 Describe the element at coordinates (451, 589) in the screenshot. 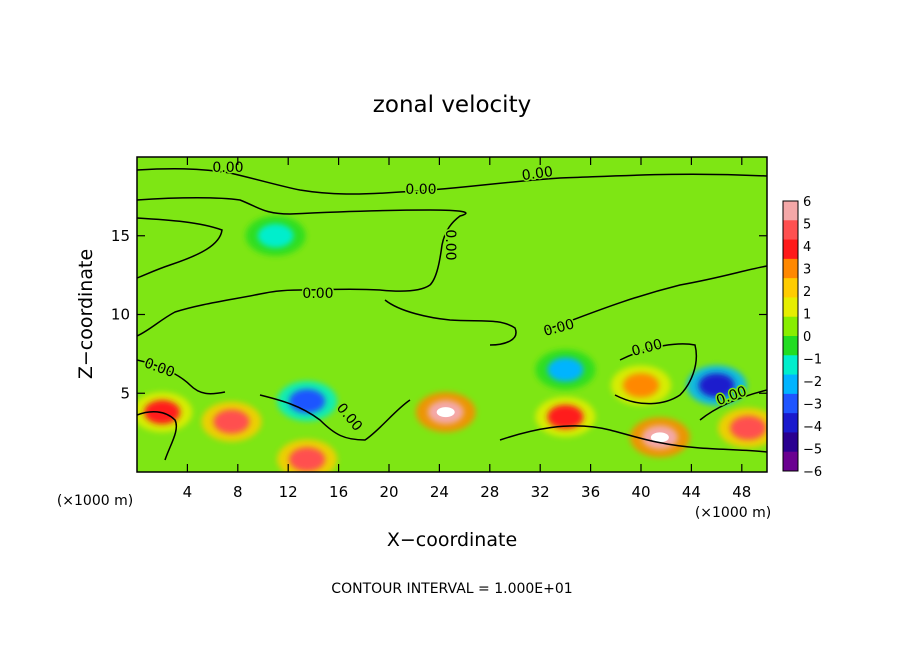

I see `contour-interval-footer: CONTOUR INTERVAL = 1.000E+01` at that location.